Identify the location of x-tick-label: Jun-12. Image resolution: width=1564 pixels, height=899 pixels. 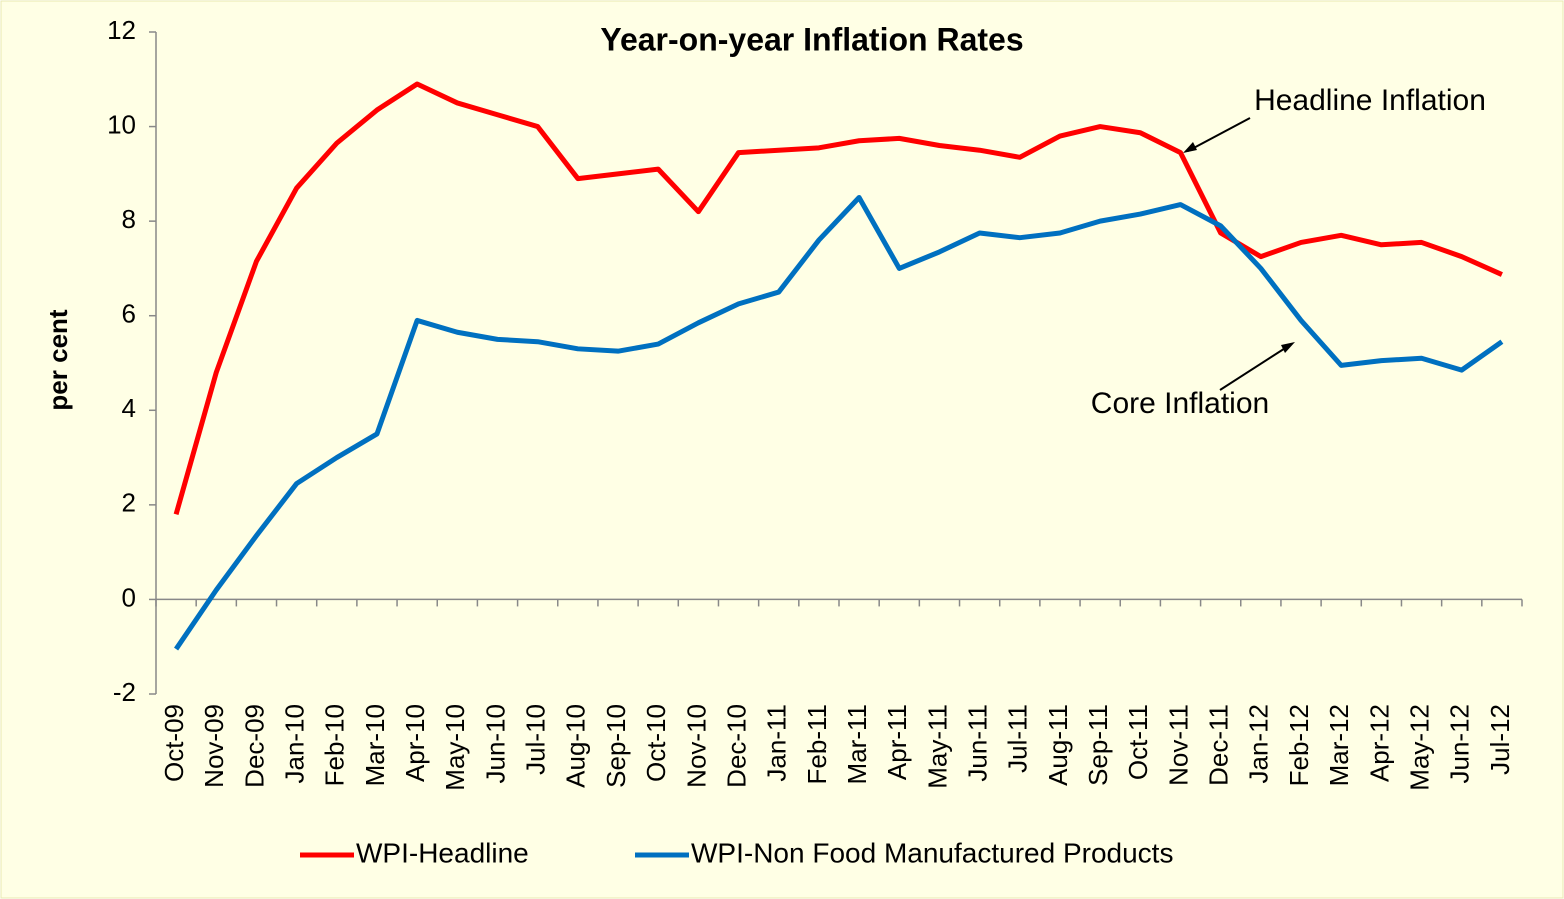
(1460, 744).